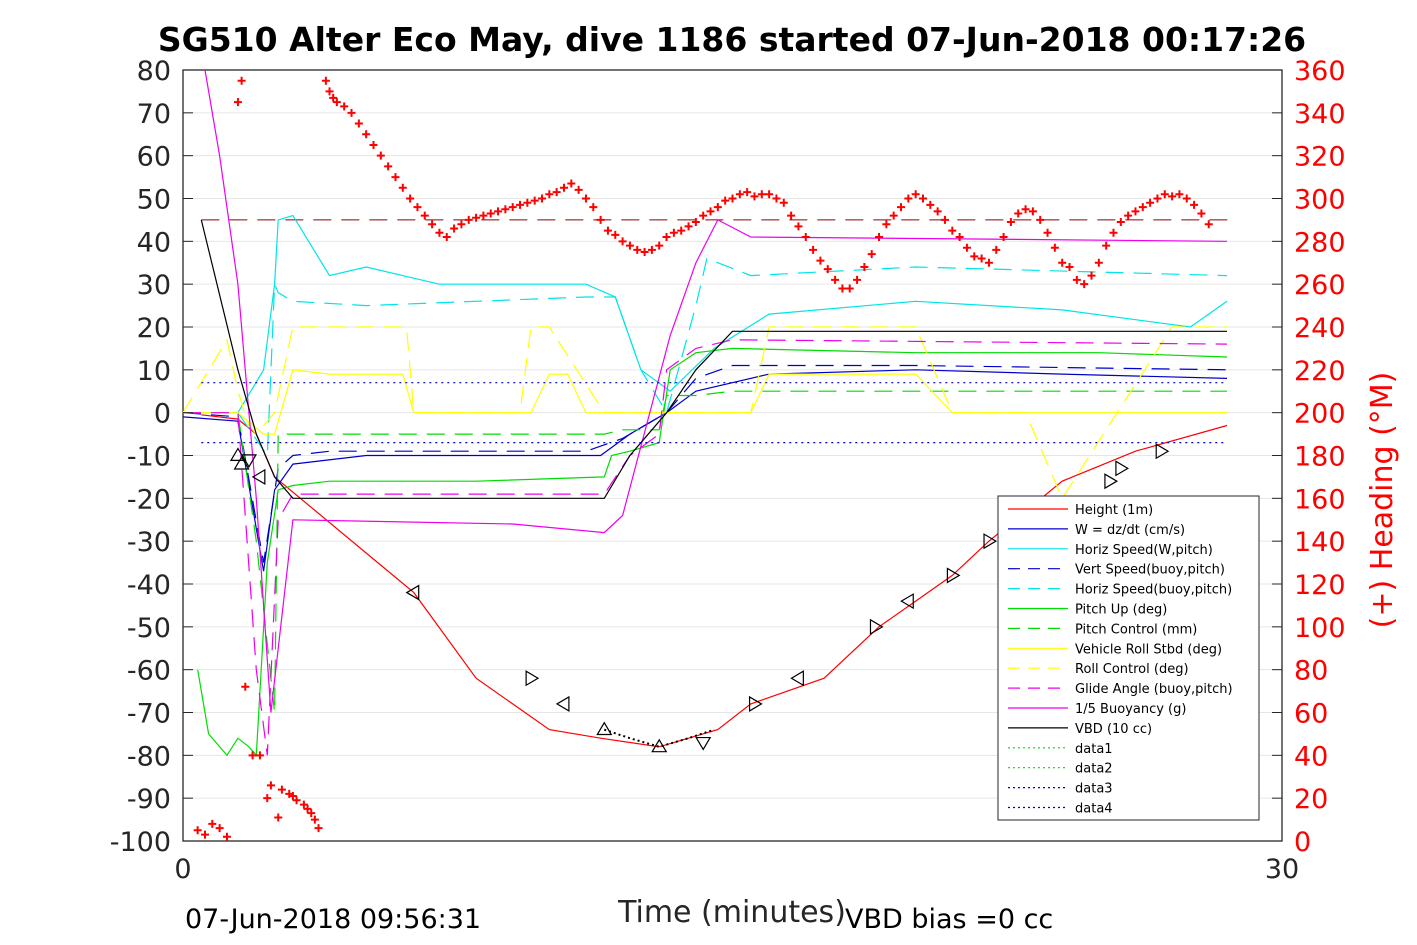 This screenshot has height=945, width=1417. Describe the element at coordinates (333, 919) in the screenshot. I see `footer-timestamp: 07-Jun-2018 09:56:31` at that location.